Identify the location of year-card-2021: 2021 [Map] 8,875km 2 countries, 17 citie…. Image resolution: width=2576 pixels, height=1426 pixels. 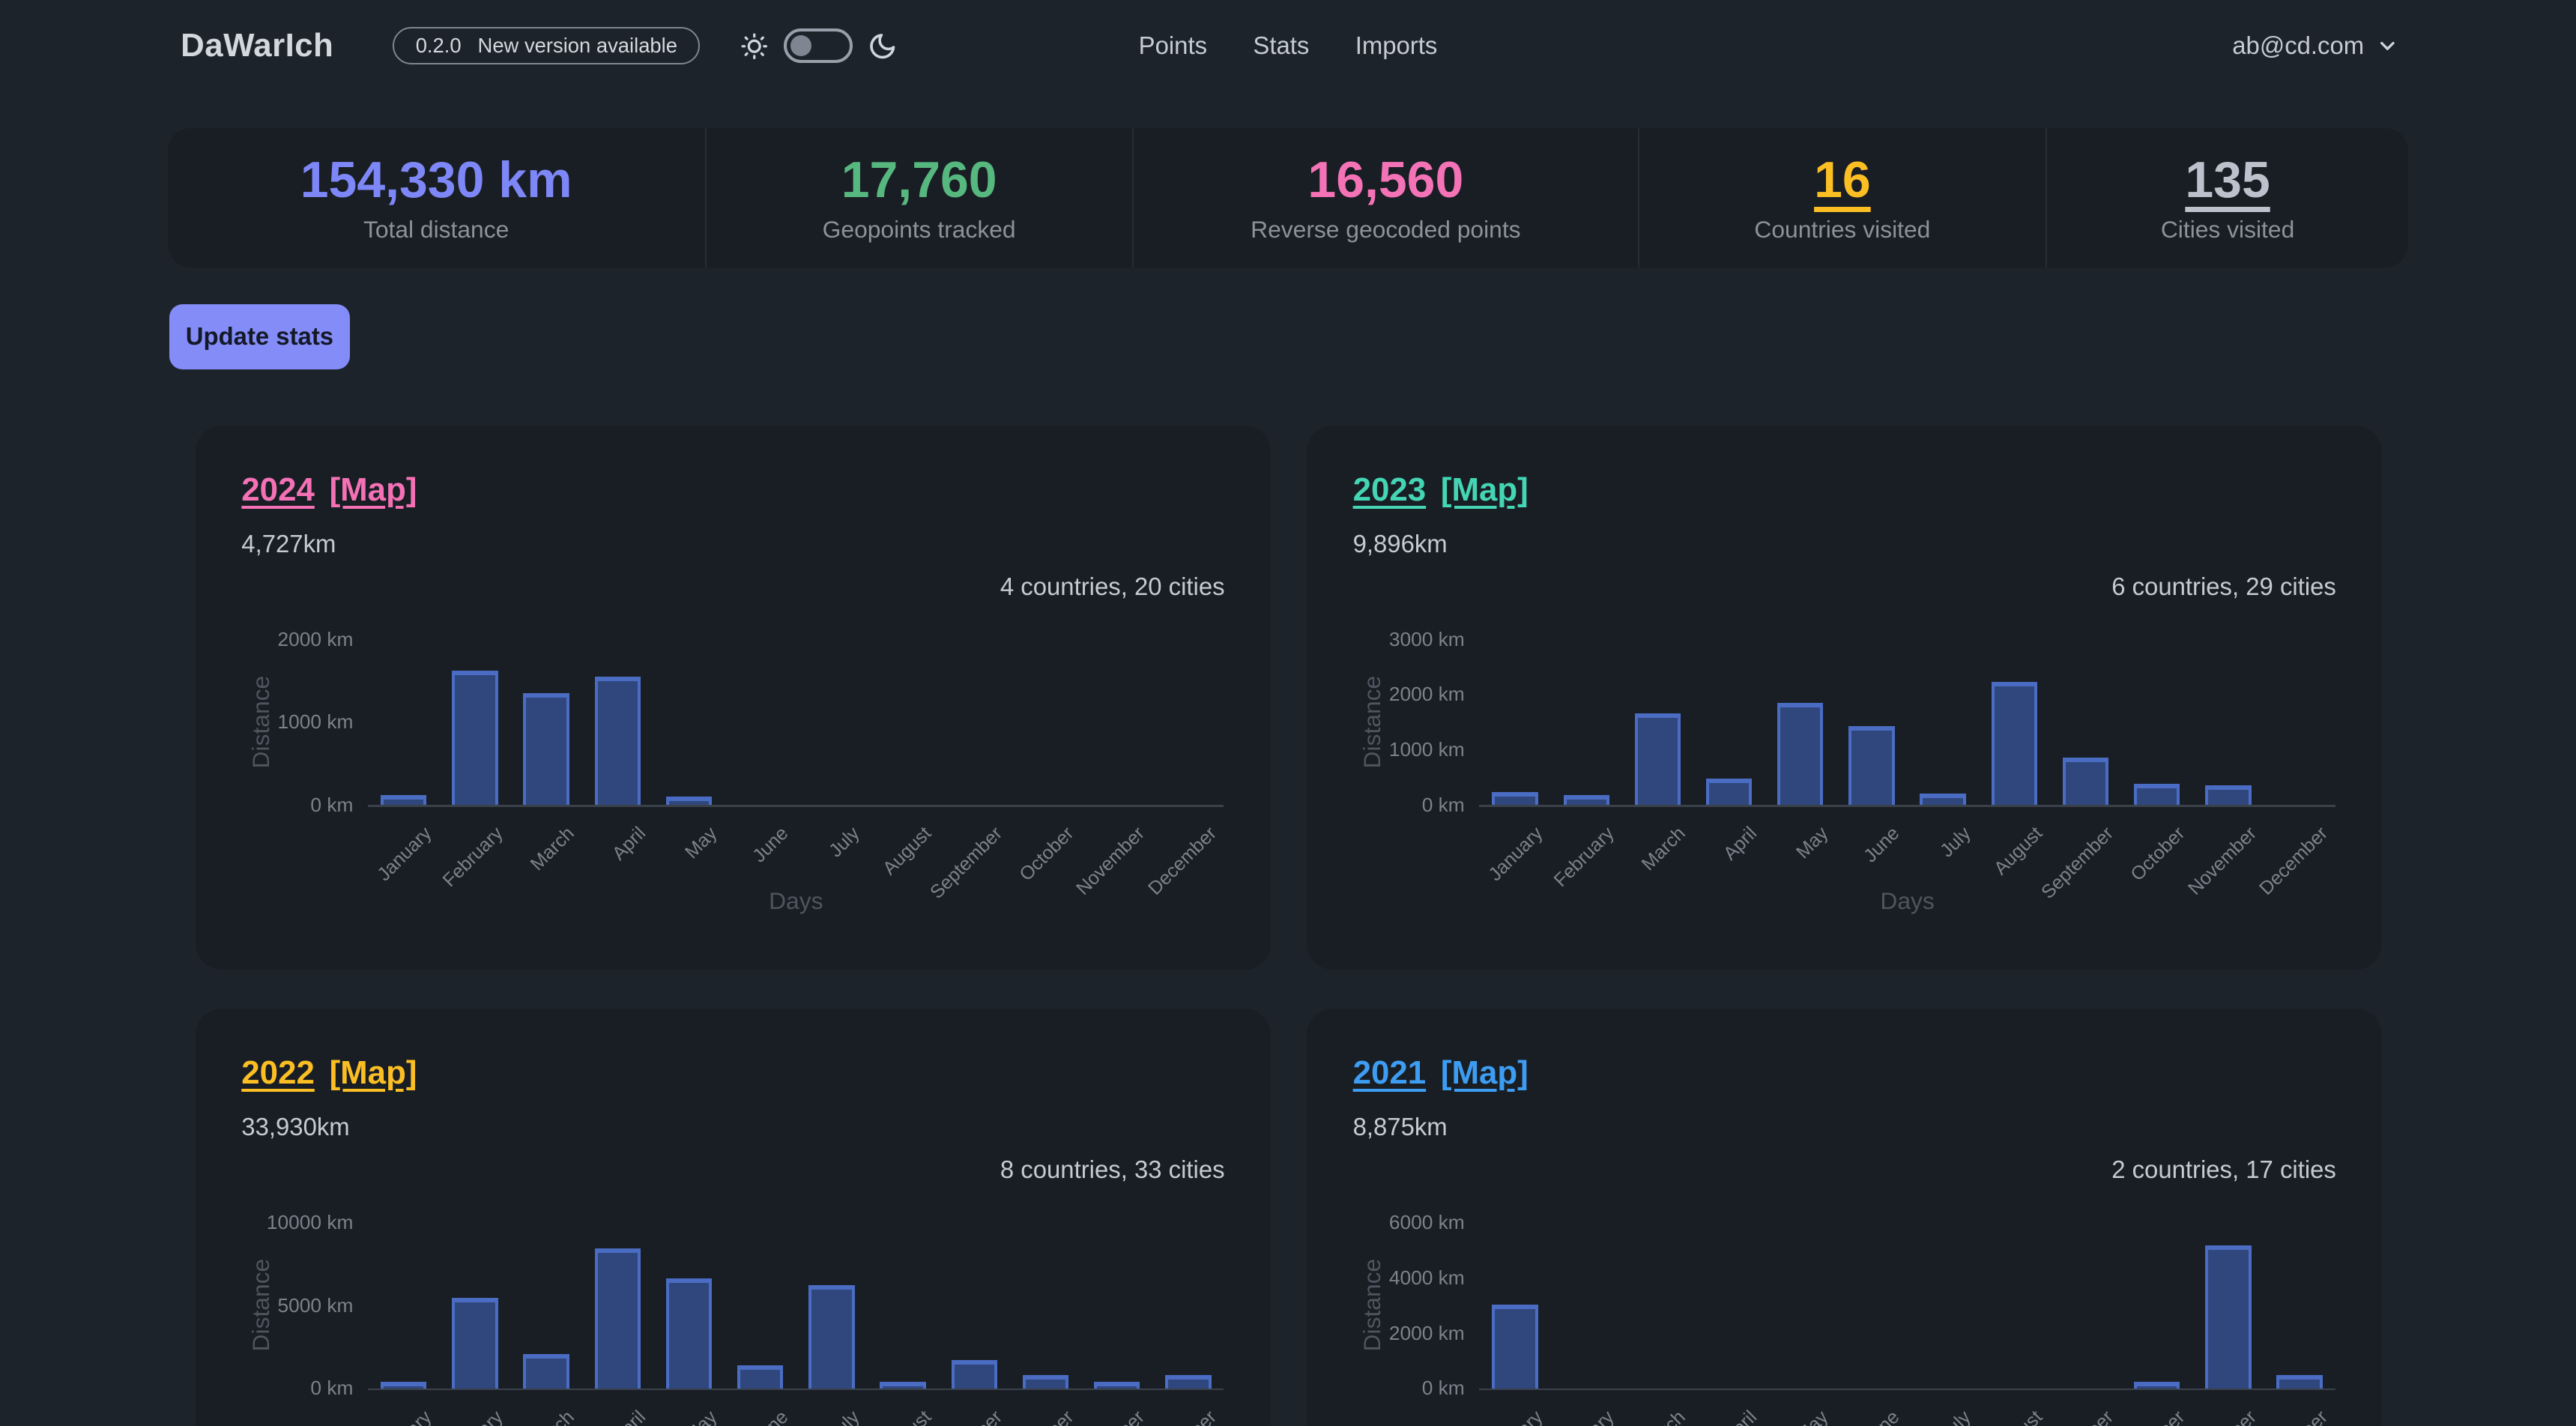
(1845, 1217).